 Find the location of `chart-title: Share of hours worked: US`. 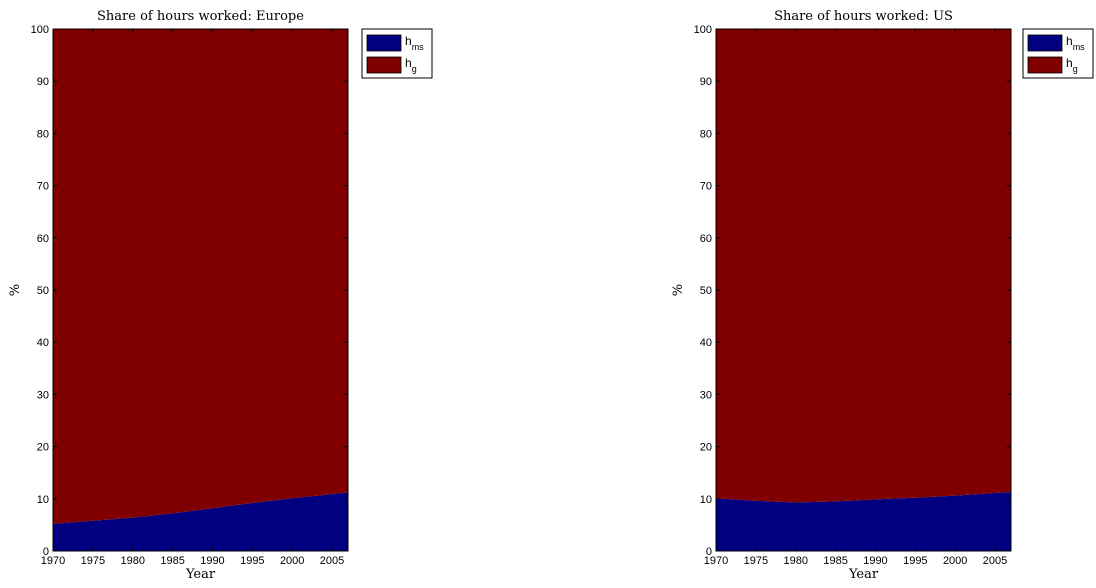

chart-title: Share of hours worked: US is located at coordinates (863, 16).